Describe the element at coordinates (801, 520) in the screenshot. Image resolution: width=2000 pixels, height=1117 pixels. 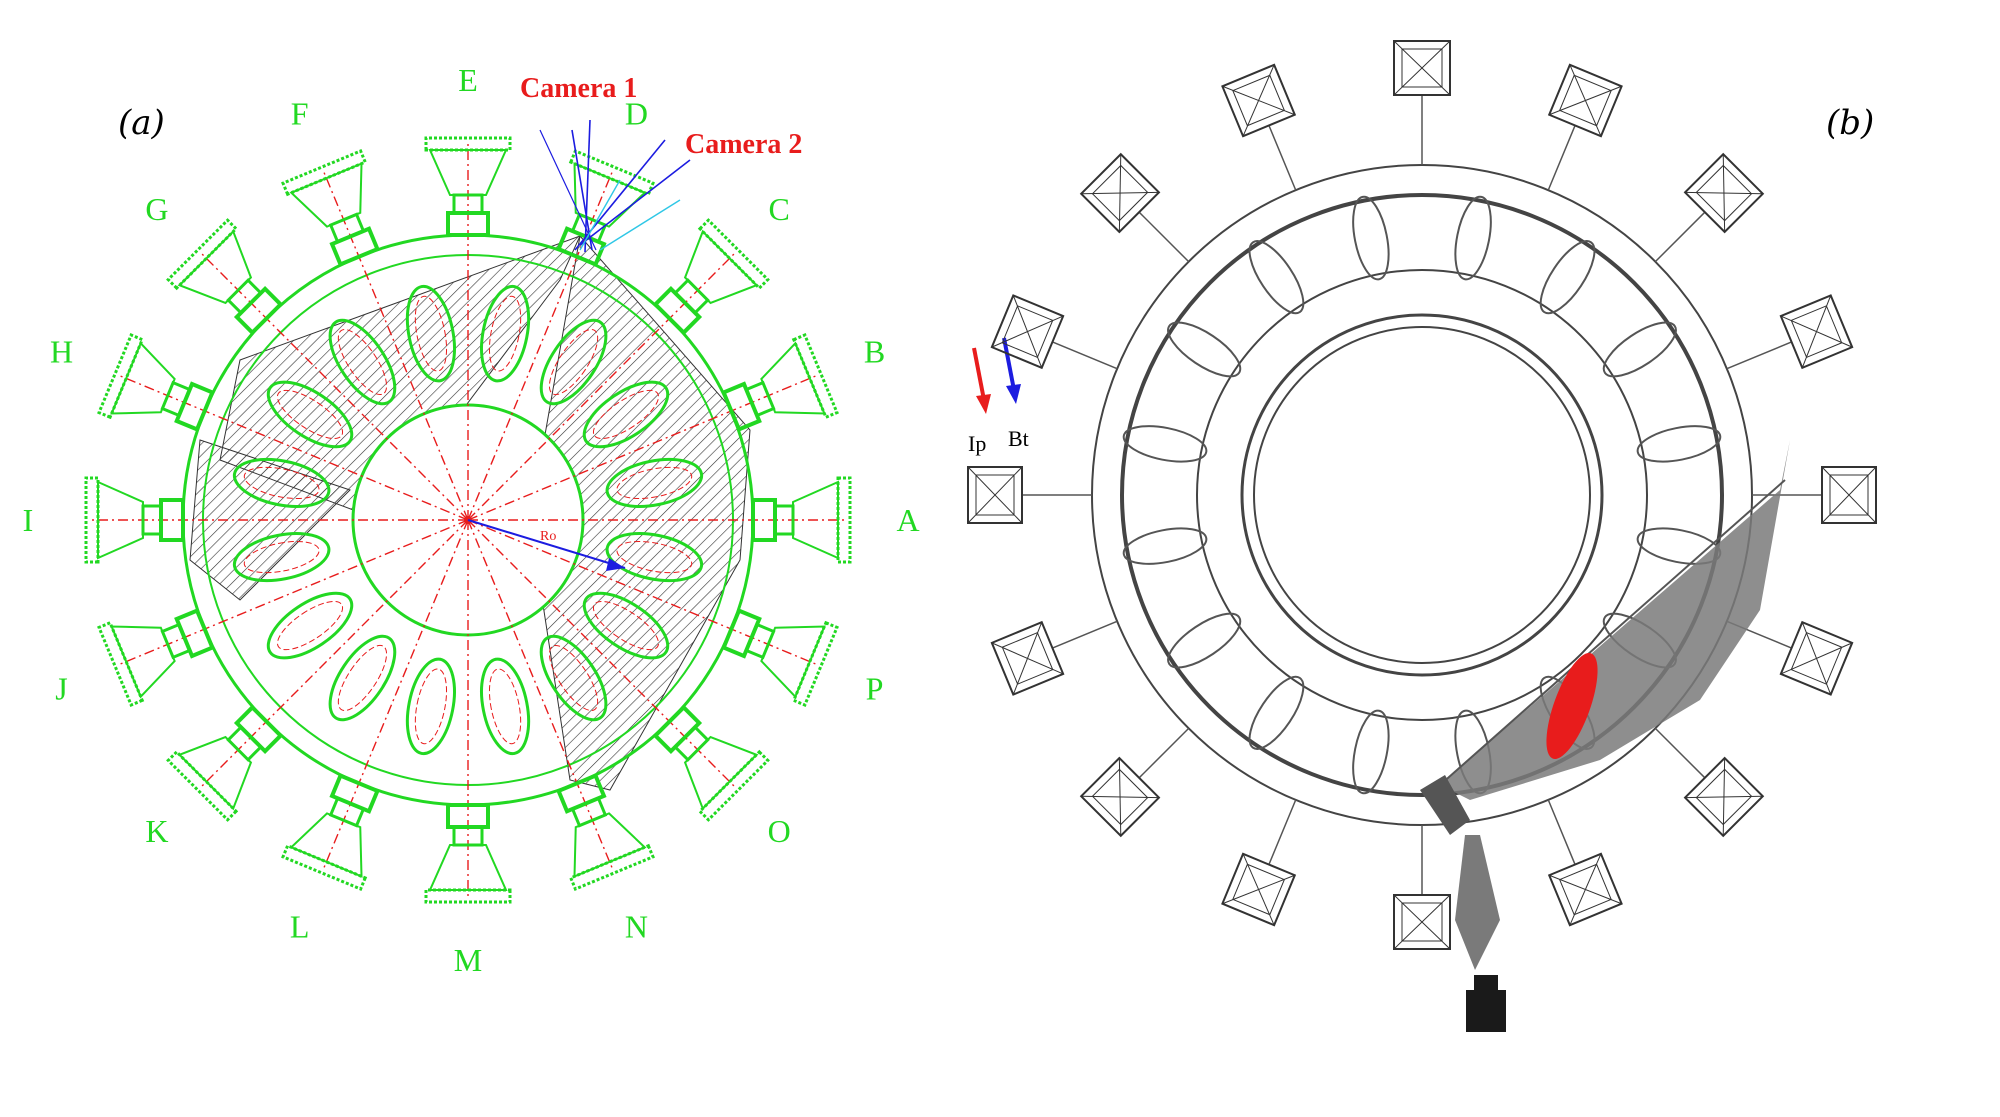
I see `port-a` at that location.